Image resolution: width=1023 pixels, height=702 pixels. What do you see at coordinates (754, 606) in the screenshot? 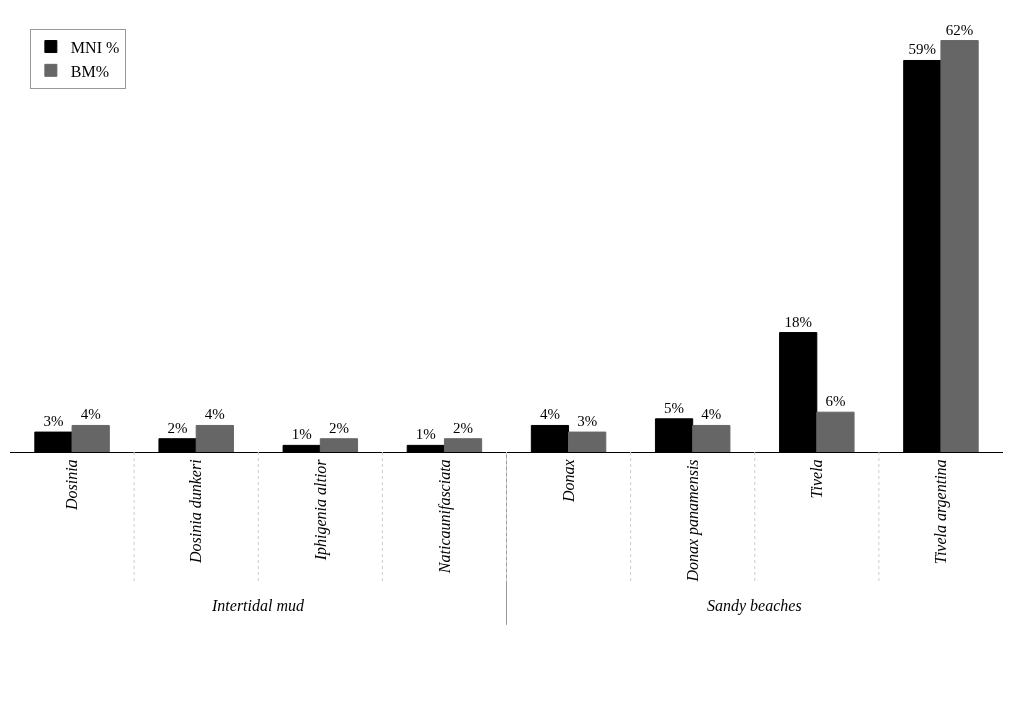
I see `text: Sandy beaches` at bounding box center [754, 606].